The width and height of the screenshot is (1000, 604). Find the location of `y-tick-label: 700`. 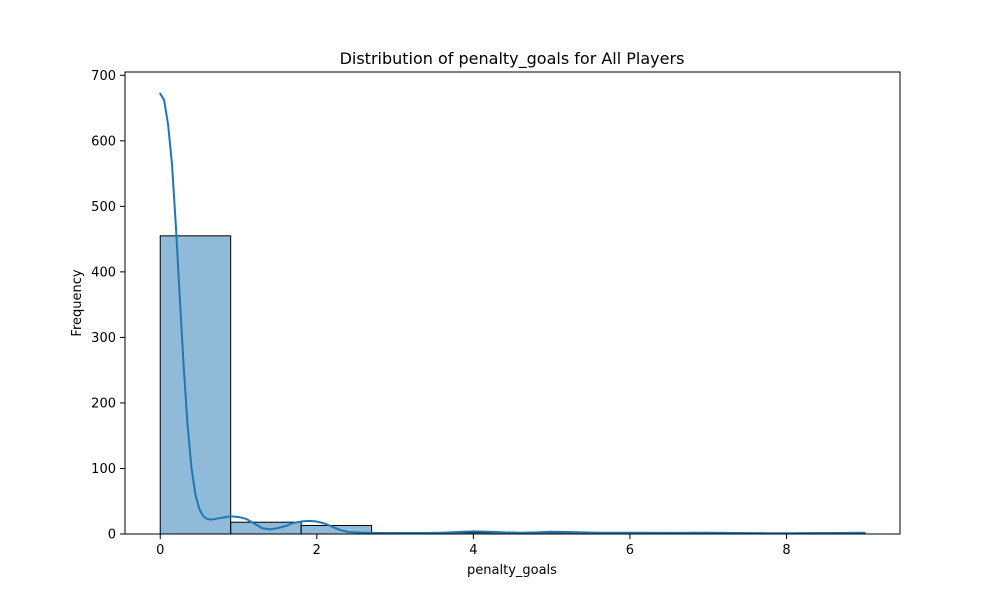

y-tick-label: 700 is located at coordinates (103, 76).